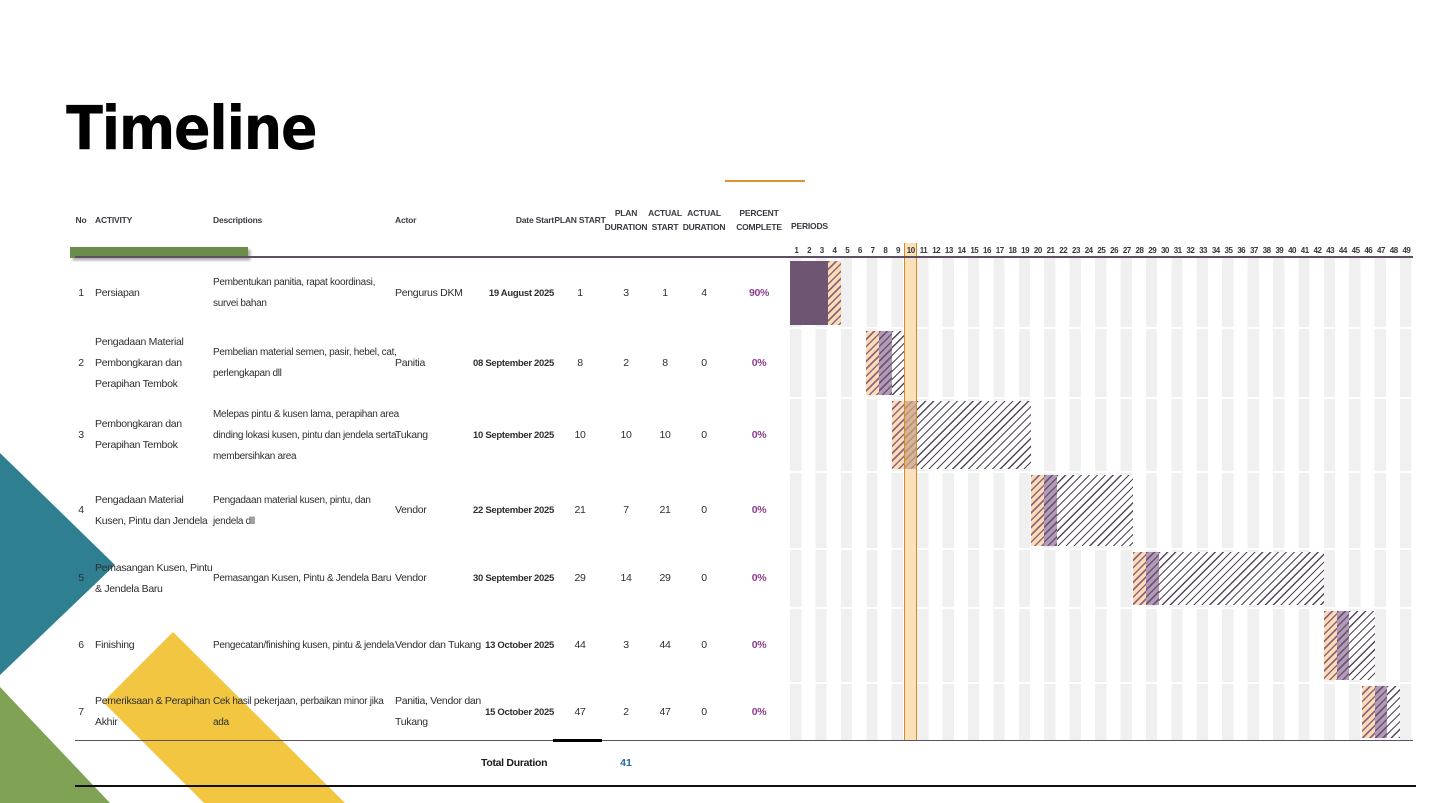 This screenshot has width=1435, height=803. Describe the element at coordinates (821, 250) in the screenshot. I see `period-number: 3` at that location.